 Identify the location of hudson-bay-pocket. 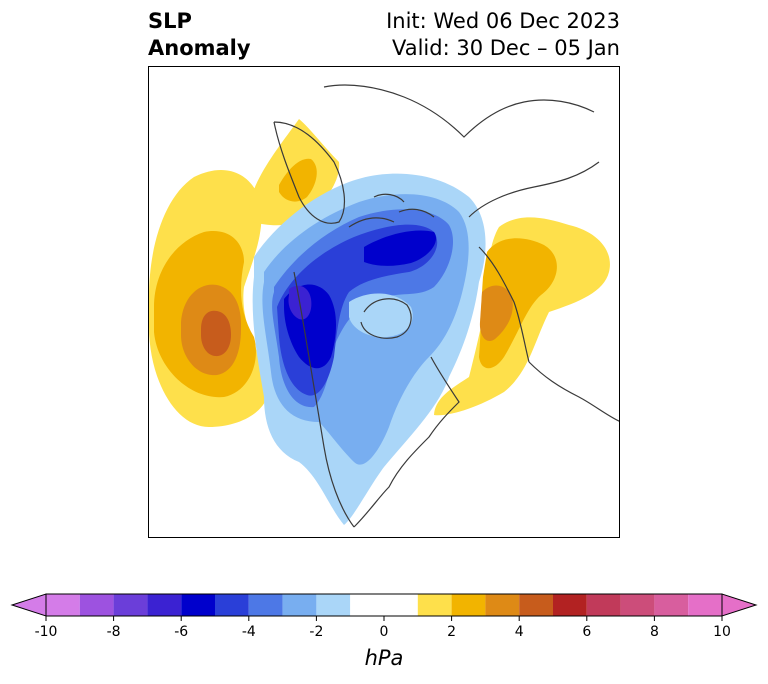
(381, 315).